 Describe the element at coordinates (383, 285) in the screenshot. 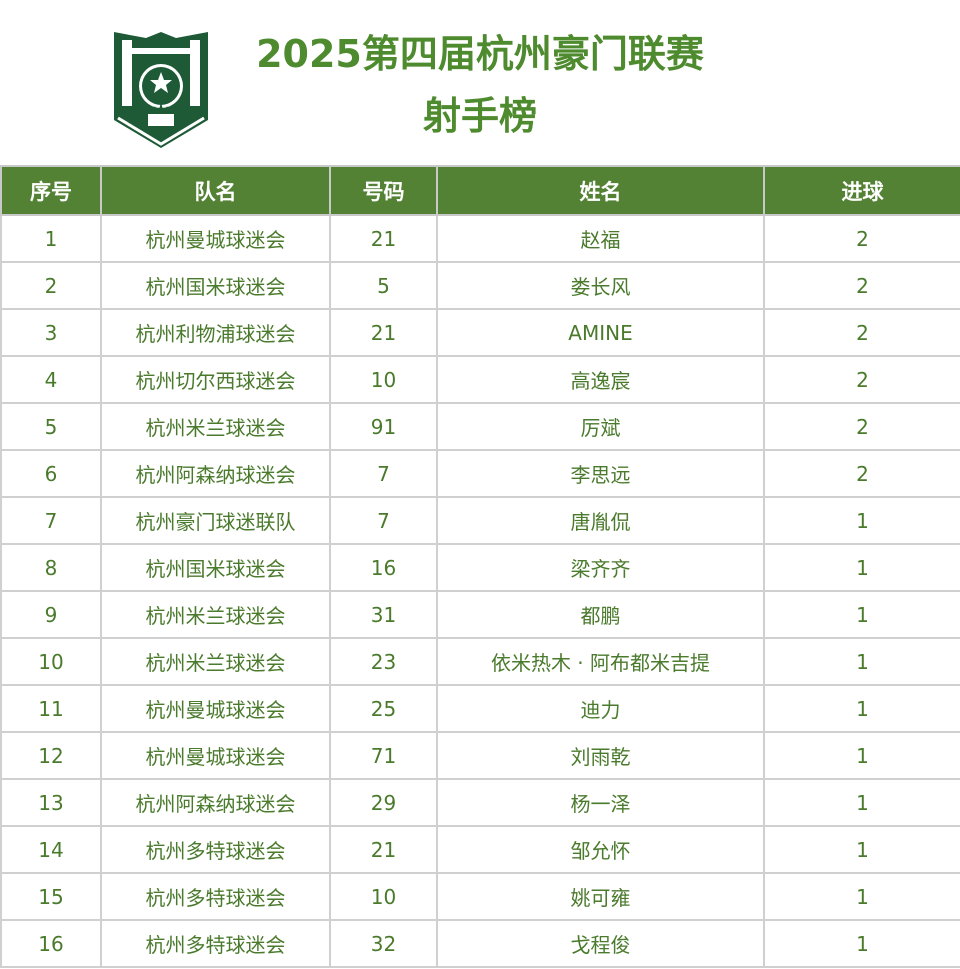

I see `cell-number: 5` at that location.